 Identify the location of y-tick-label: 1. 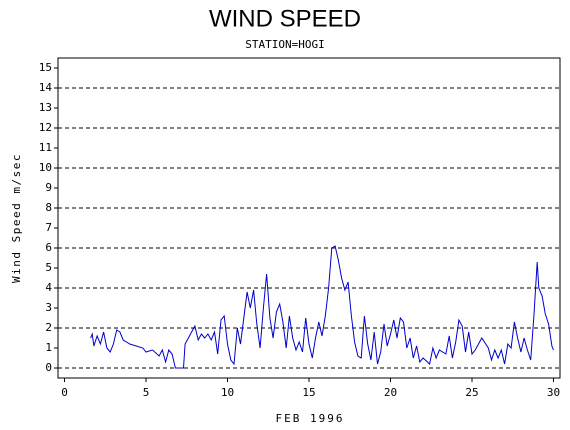
(48, 347).